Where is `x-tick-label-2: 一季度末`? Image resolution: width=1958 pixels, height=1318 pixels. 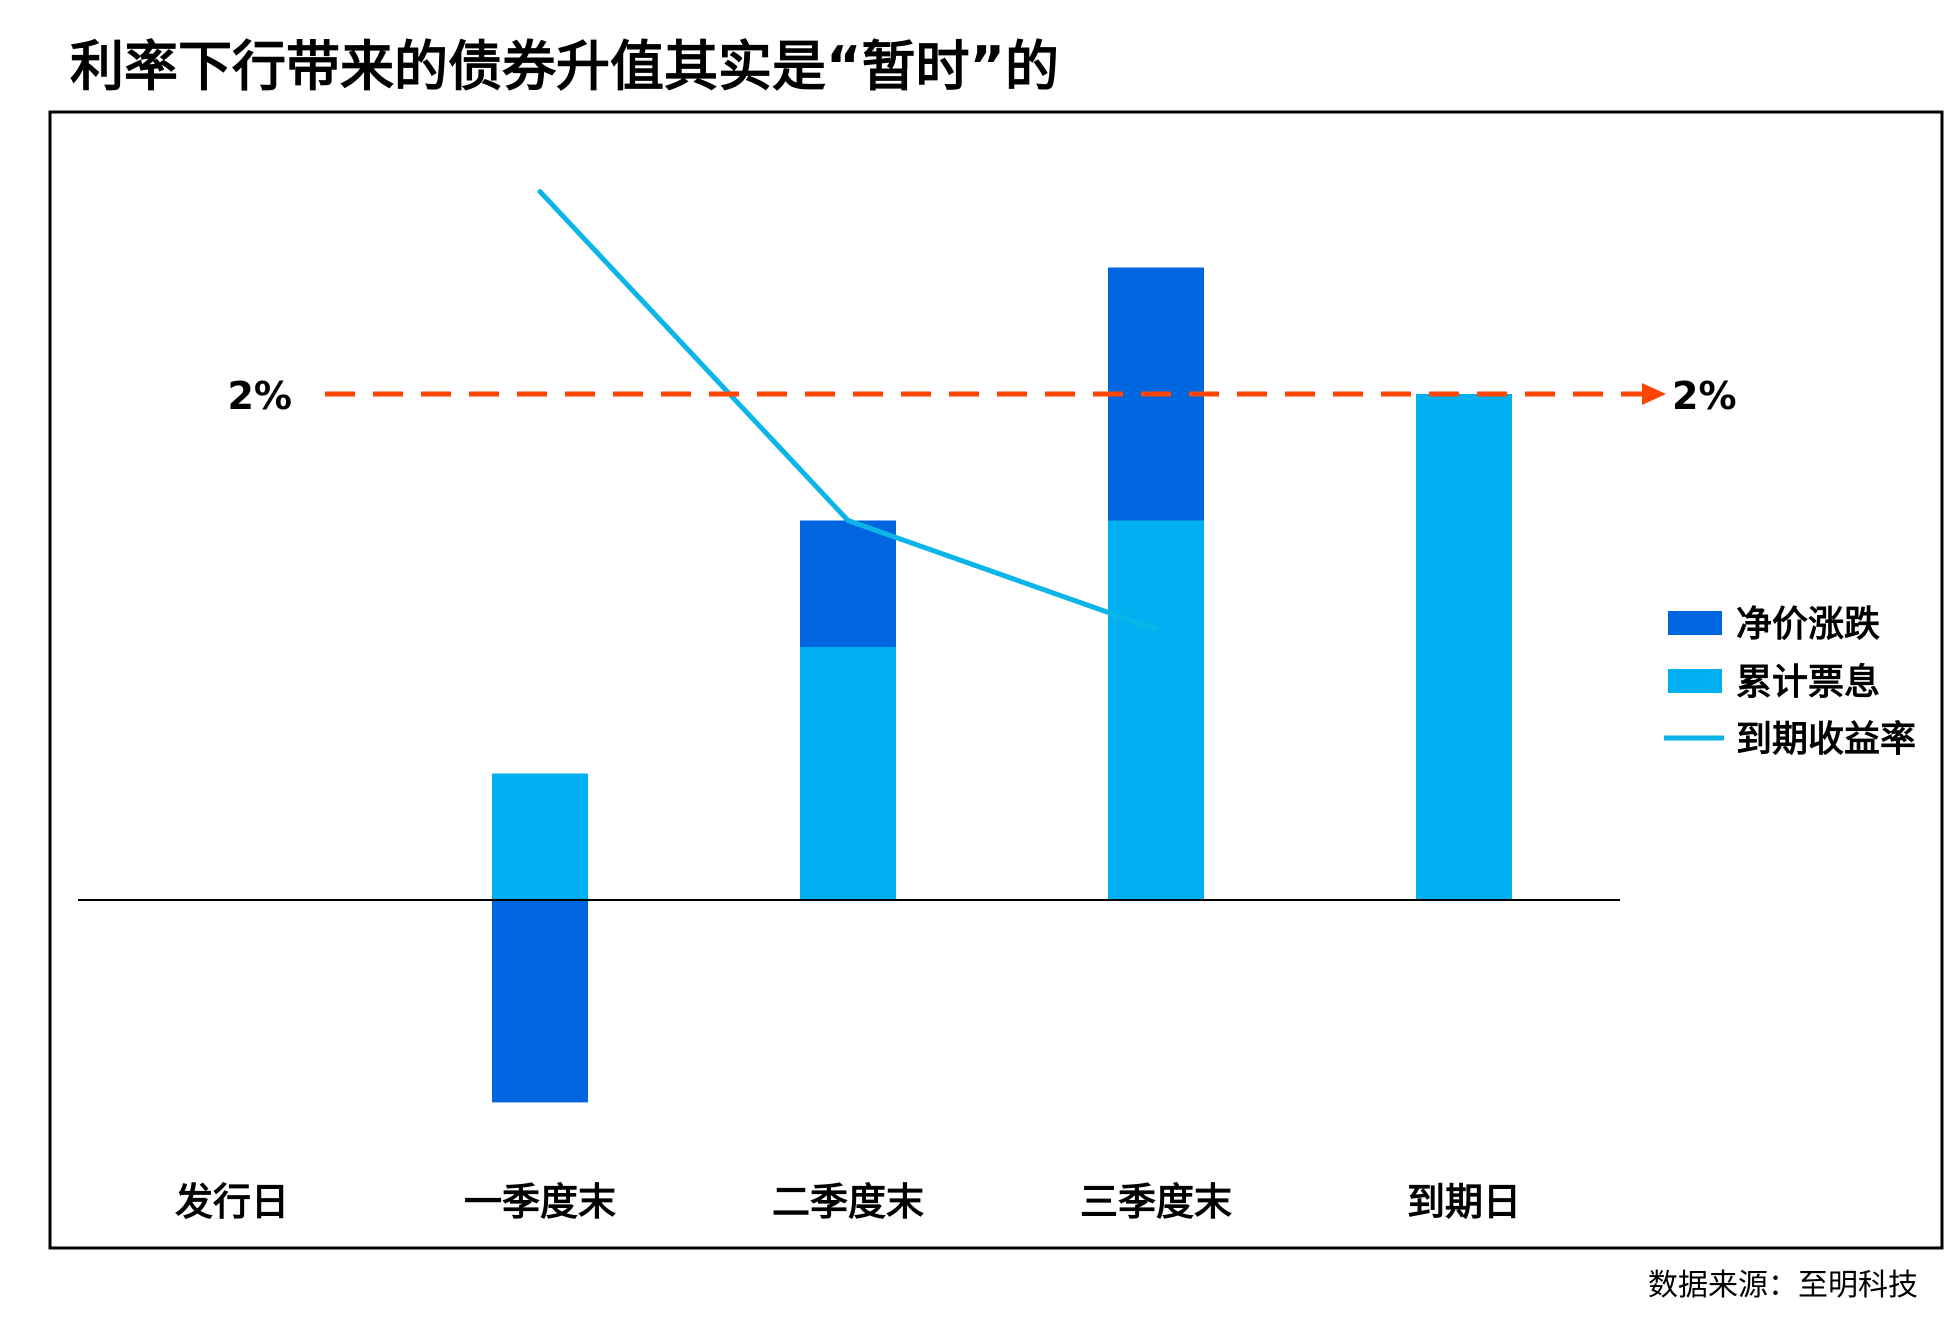
x-tick-label-2: 一季度末 is located at coordinates (540, 1202).